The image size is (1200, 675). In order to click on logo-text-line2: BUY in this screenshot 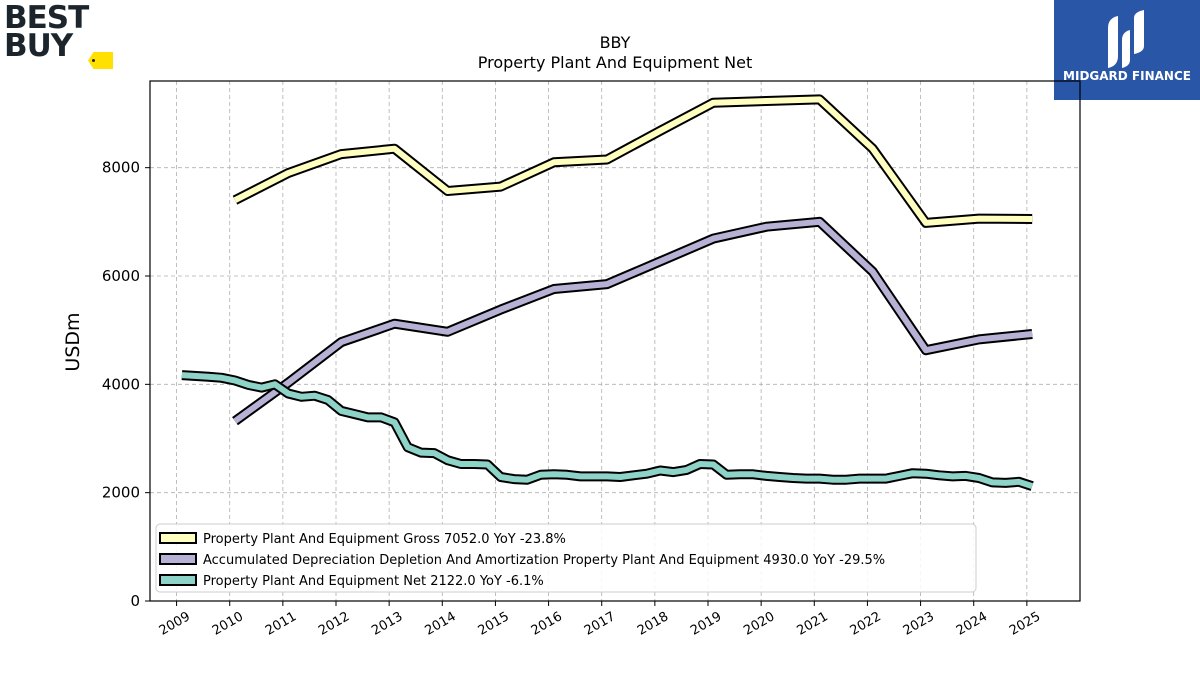, I will do `click(38, 46)`.